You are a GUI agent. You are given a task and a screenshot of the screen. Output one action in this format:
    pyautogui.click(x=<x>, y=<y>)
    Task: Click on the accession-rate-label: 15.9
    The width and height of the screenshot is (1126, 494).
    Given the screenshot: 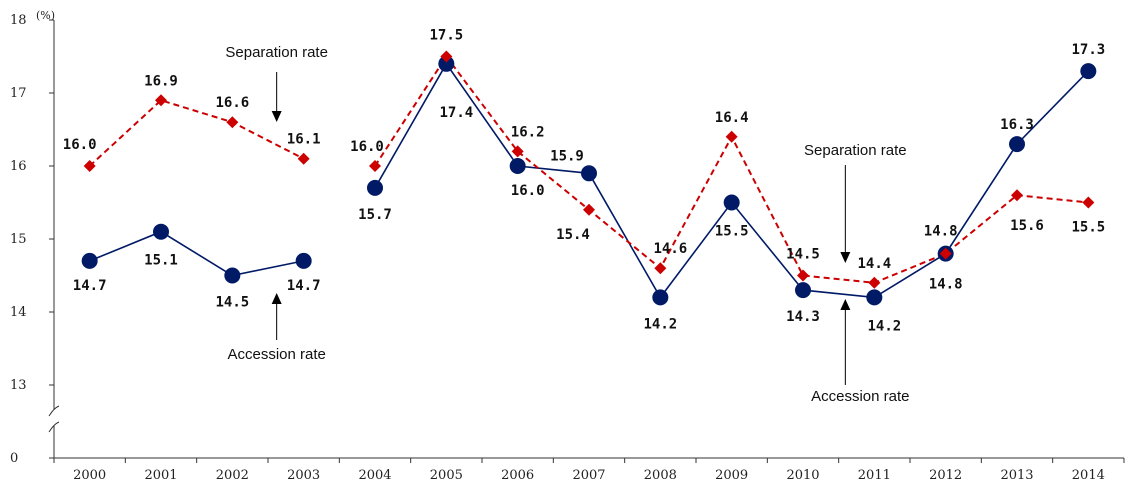 What is the action you would take?
    pyautogui.click(x=567, y=156)
    